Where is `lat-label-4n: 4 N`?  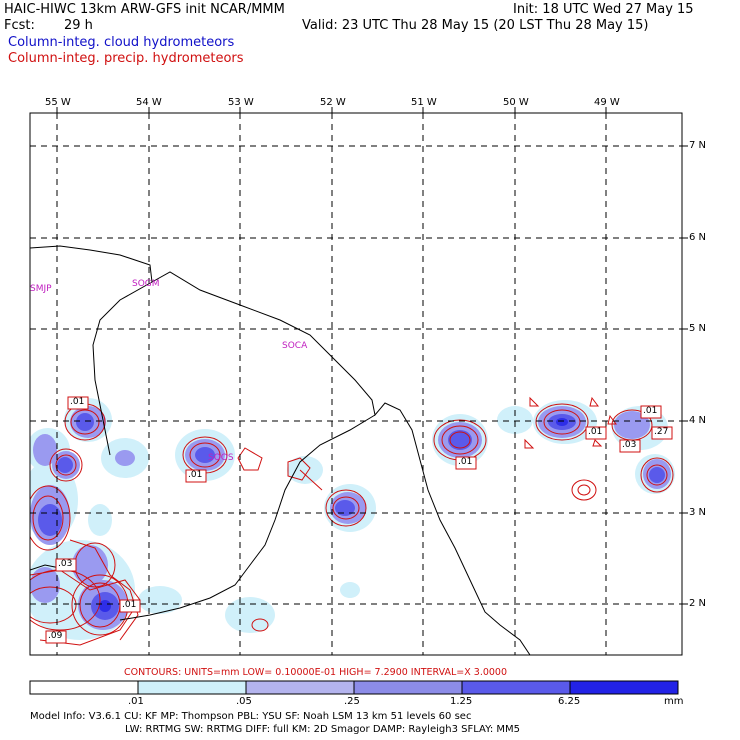 lat-label-4n: 4 N is located at coordinates (698, 420).